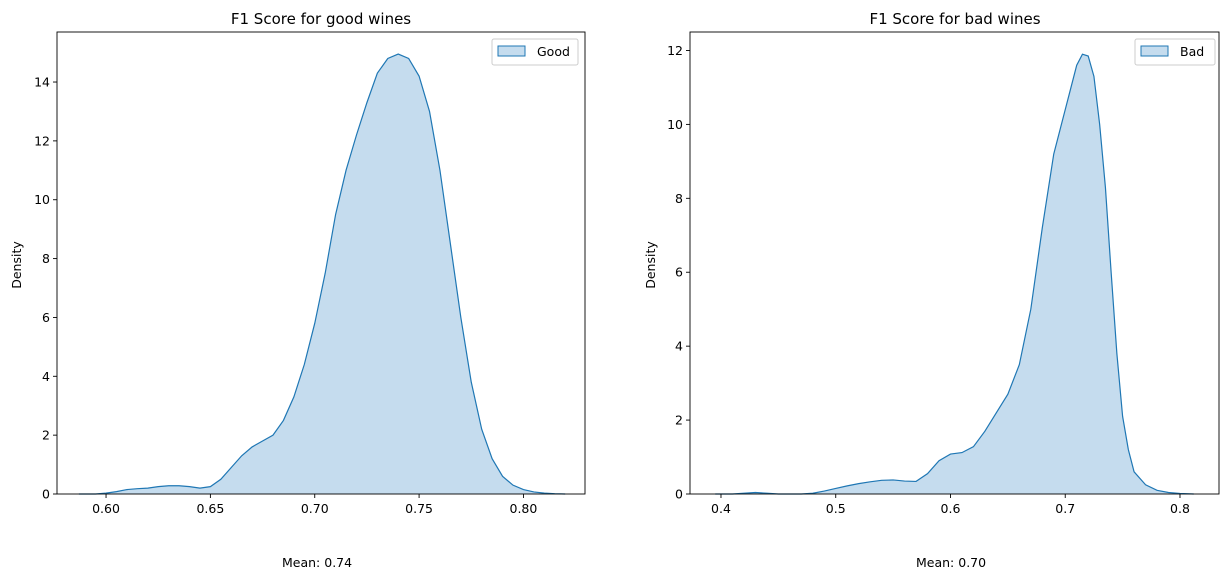 The image size is (1229, 580). Describe the element at coordinates (836, 508) in the screenshot. I see `x-tick-label: 0.5` at that location.